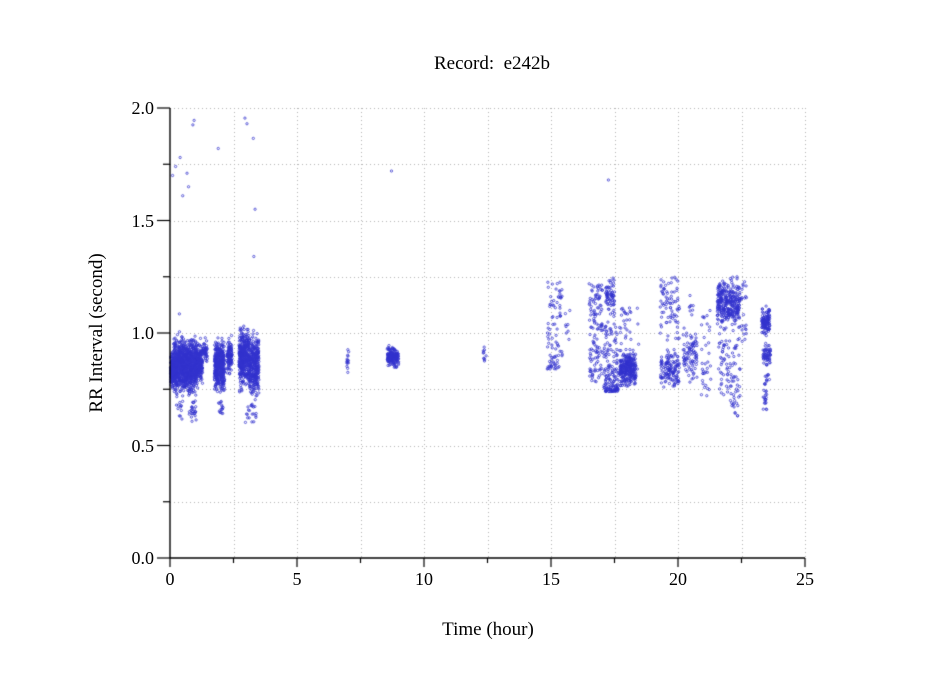 This screenshot has height=697, width=949. What do you see at coordinates (805, 579) in the screenshot?
I see `x-tick-label: 25` at bounding box center [805, 579].